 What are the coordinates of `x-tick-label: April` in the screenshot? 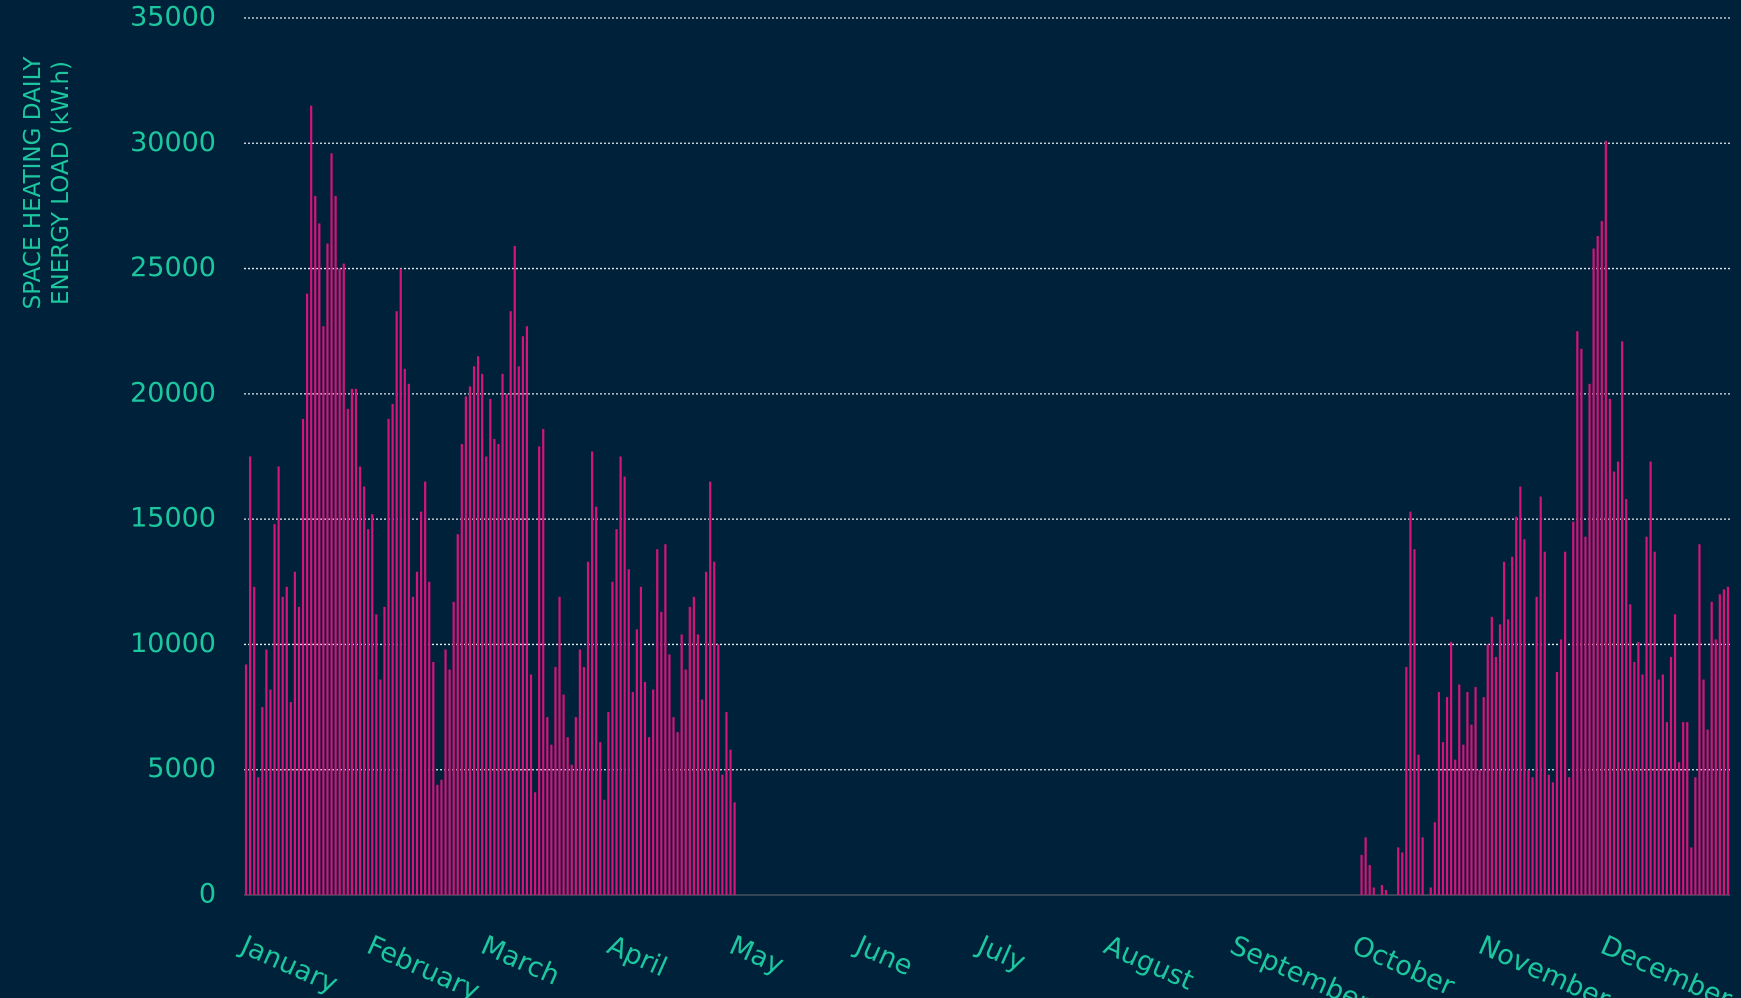 It's located at (637, 956).